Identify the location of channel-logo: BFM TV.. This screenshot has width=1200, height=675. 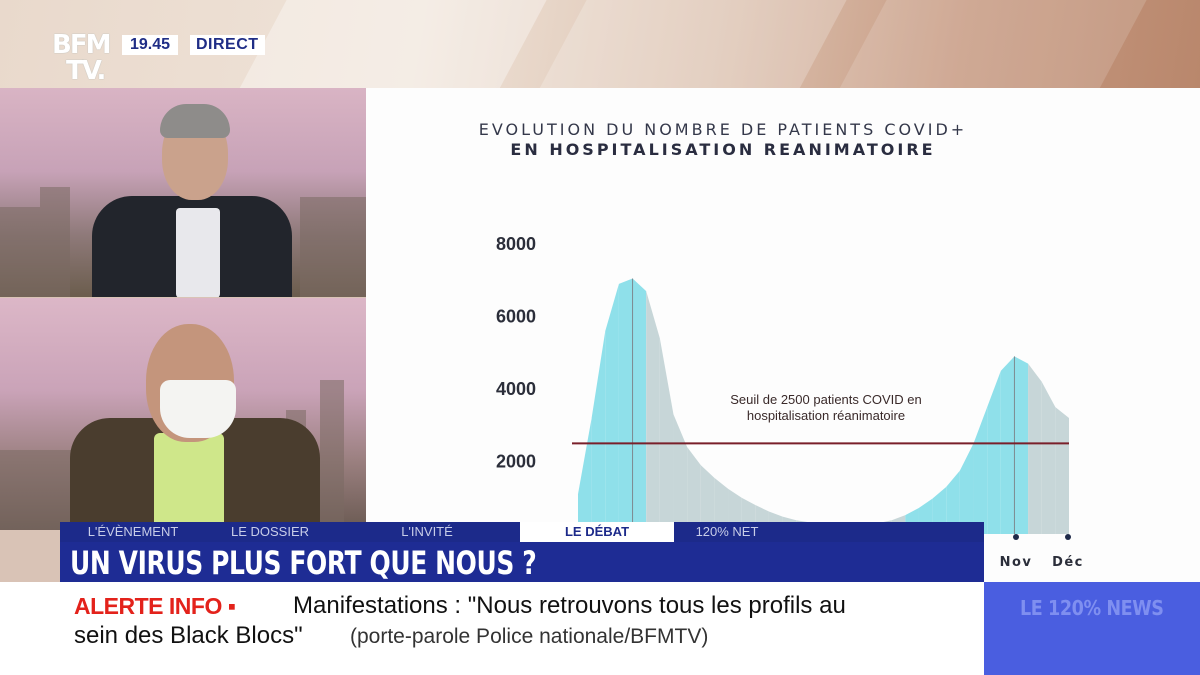
(83, 59).